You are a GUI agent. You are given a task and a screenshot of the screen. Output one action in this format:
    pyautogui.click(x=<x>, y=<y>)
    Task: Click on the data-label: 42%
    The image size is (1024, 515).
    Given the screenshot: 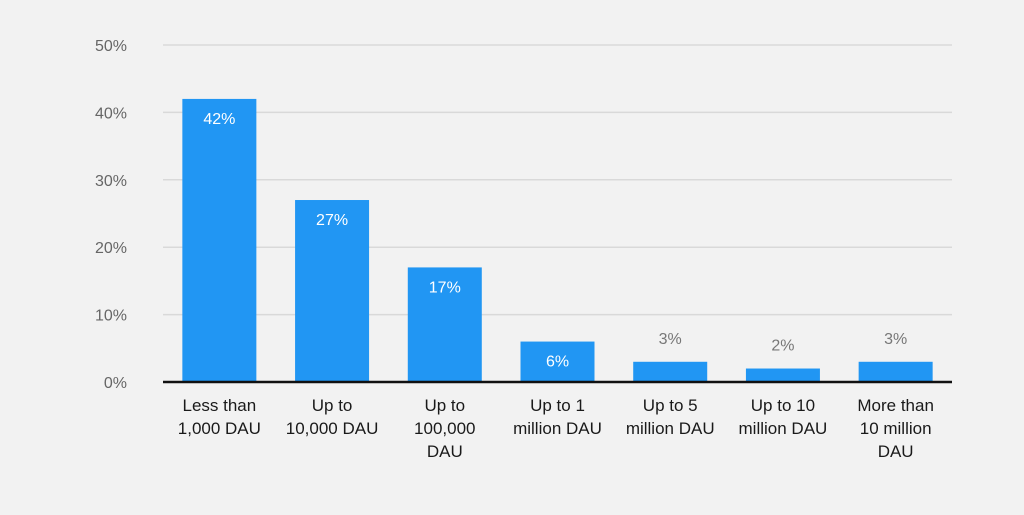 What is the action you would take?
    pyautogui.click(x=219, y=119)
    